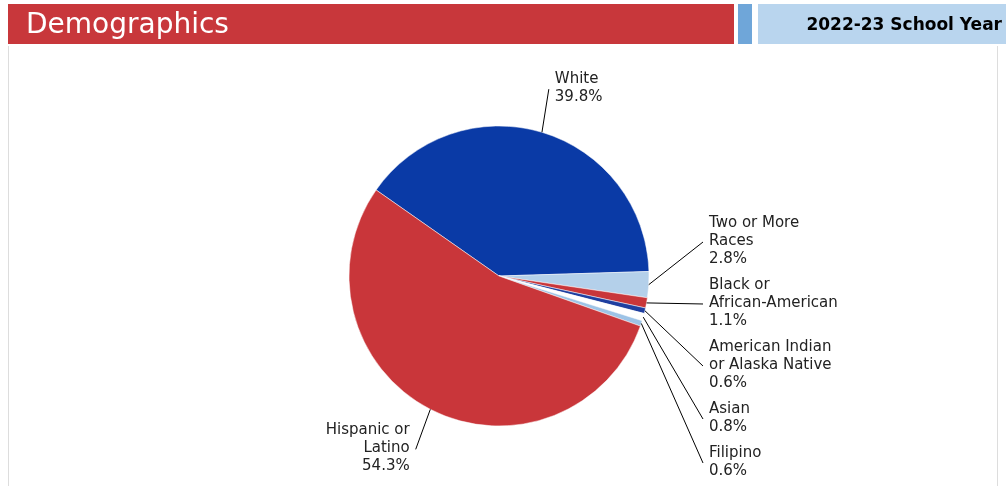 This screenshot has height=501, width=1006. I want to click on slice-label: Black or African-American, so click(773, 293).